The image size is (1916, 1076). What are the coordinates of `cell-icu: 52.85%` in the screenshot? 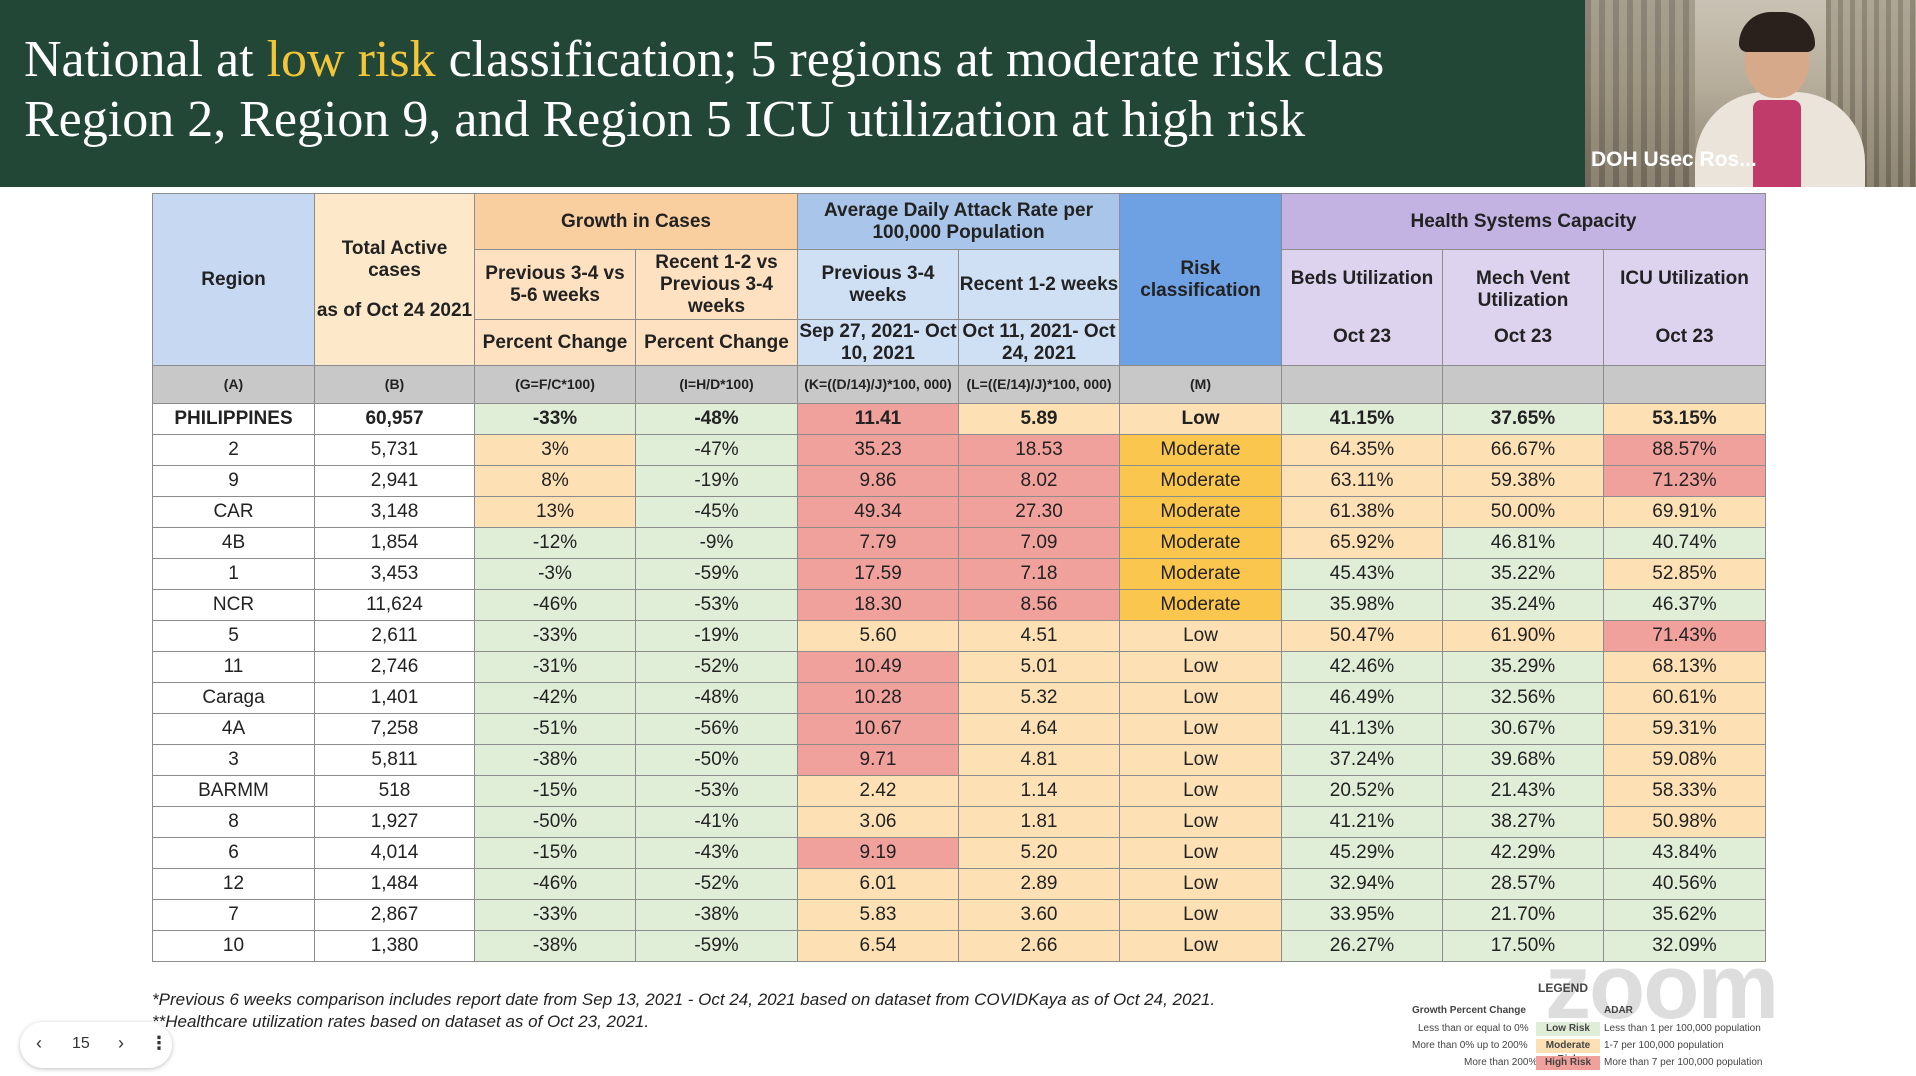 It's located at (1684, 574).